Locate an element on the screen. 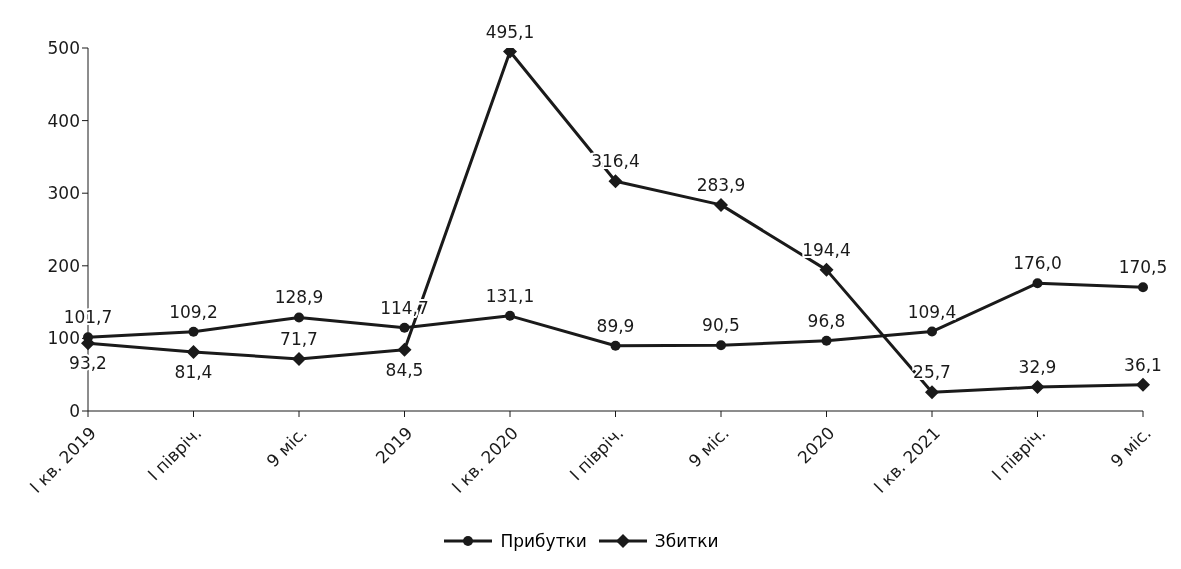  data-label: 283,9 is located at coordinates (721, 184).